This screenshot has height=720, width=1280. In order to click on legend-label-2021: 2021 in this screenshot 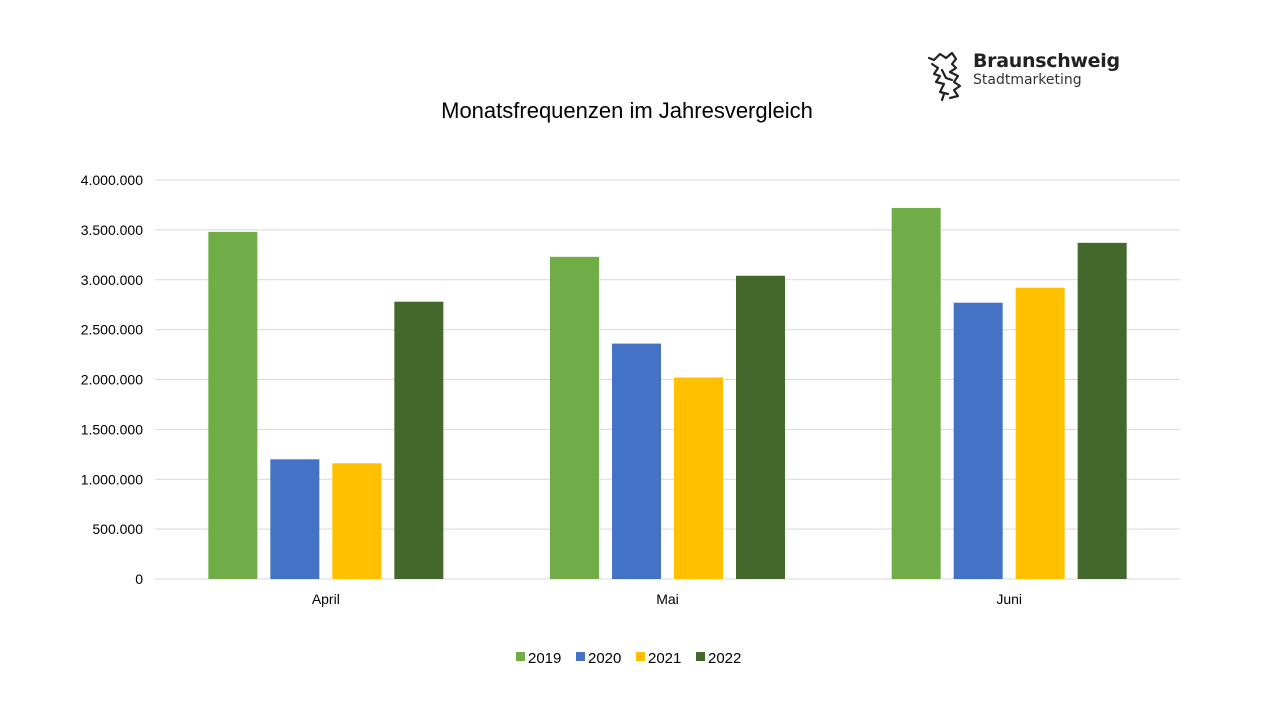, I will do `click(664, 658)`.